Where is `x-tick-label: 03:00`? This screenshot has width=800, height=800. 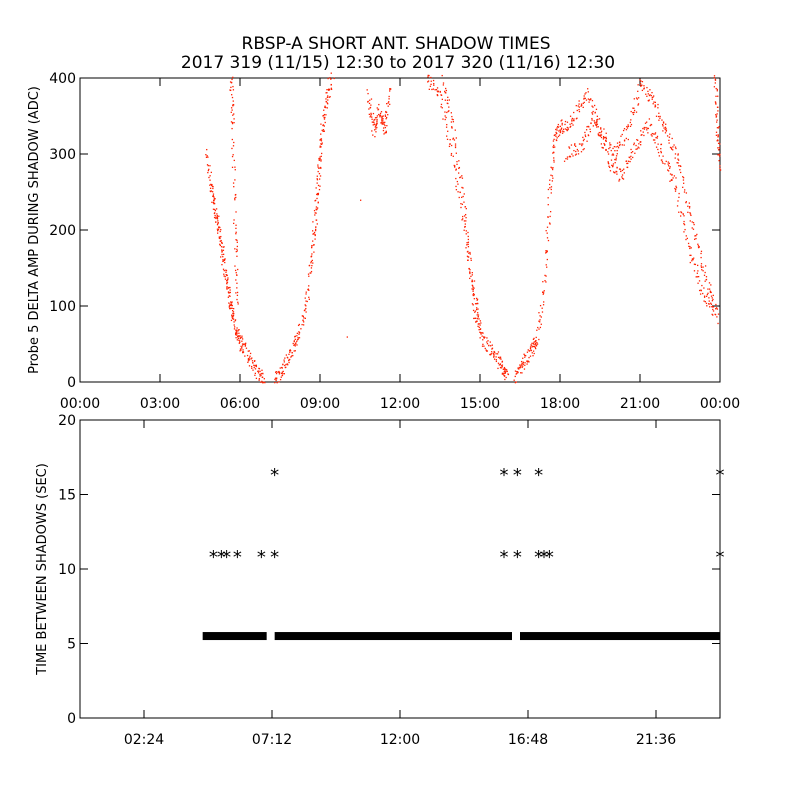
x-tick-label: 03:00 is located at coordinates (160, 404).